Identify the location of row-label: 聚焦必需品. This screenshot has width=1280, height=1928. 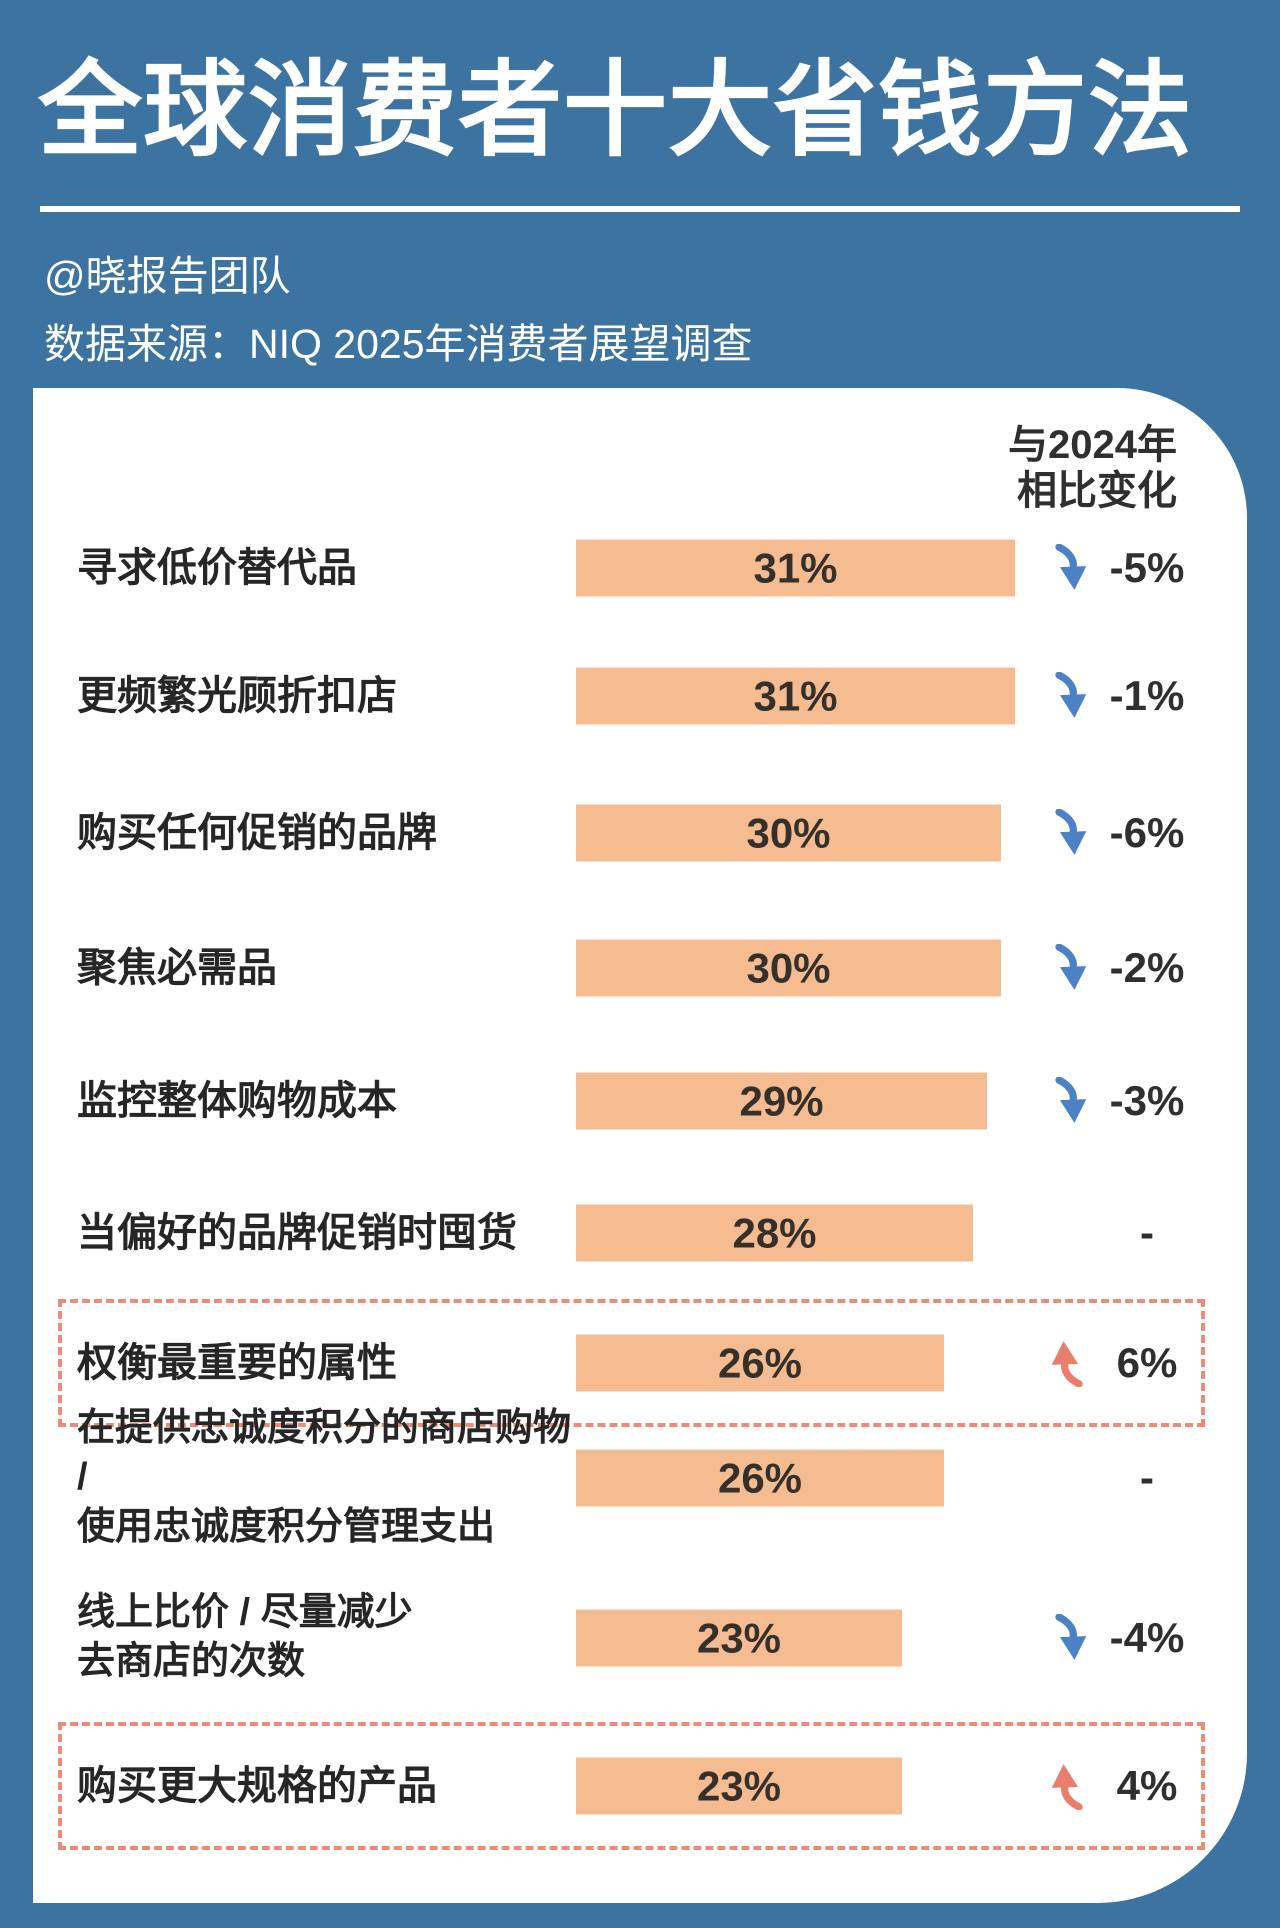
(324, 968).